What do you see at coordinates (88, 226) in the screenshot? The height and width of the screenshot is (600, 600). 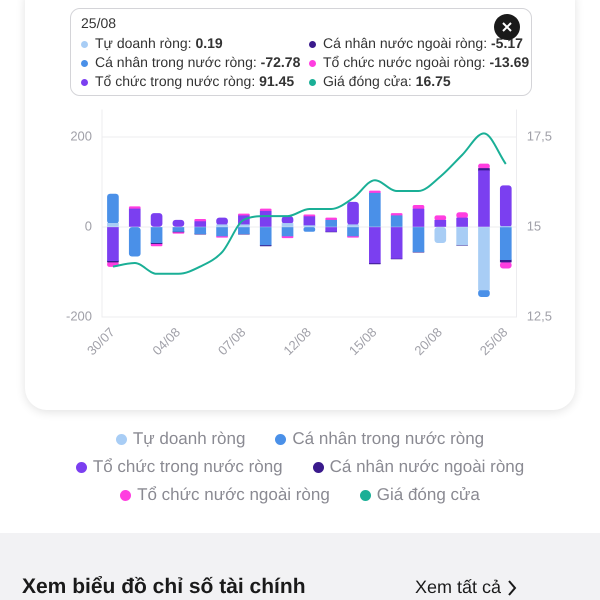 I see `y-tick-label: 0` at bounding box center [88, 226].